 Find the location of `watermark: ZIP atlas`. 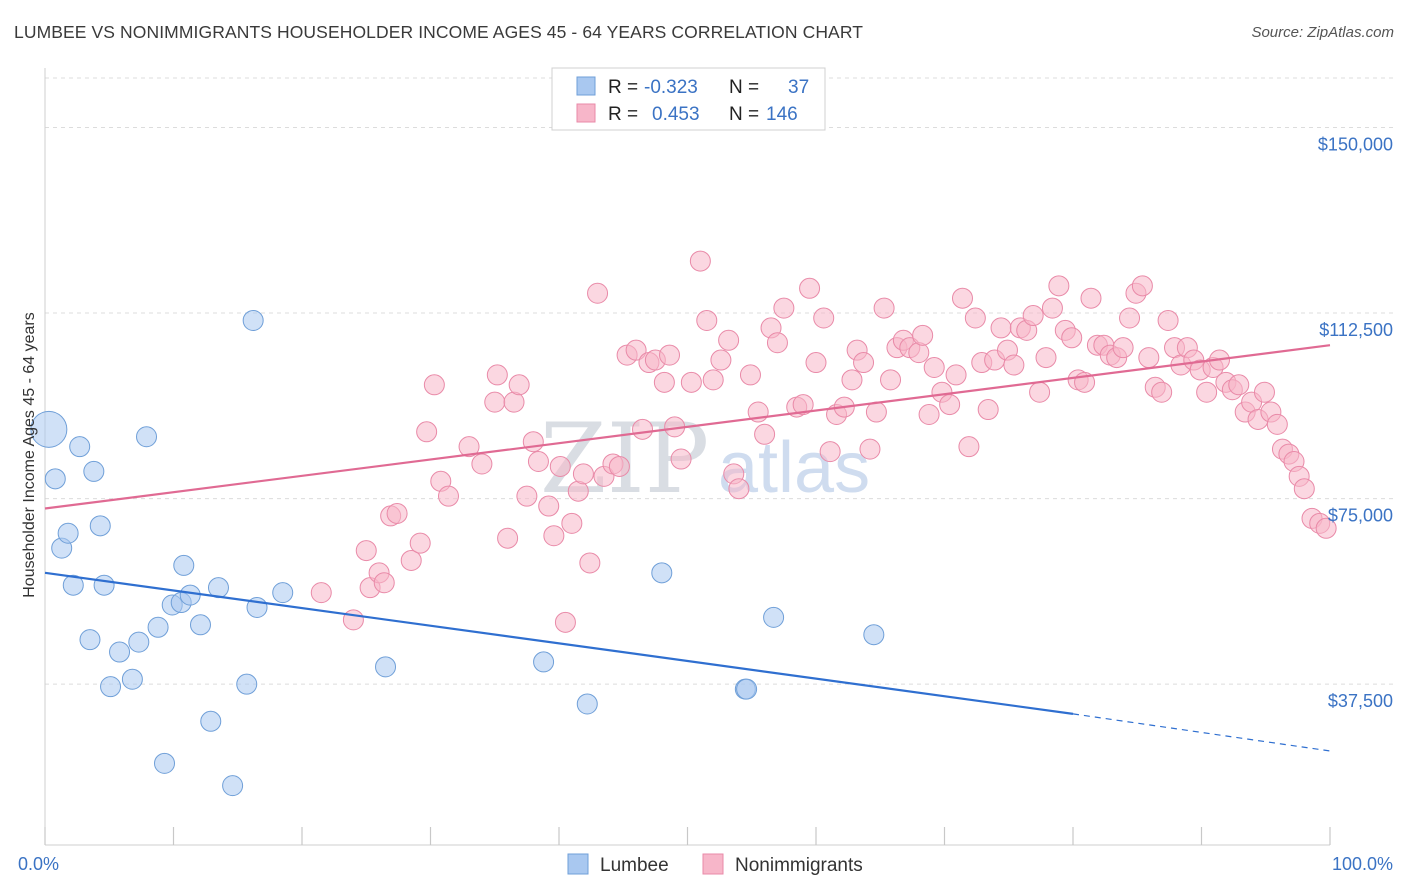

watermark: ZIP atlas is located at coordinates (705, 459).